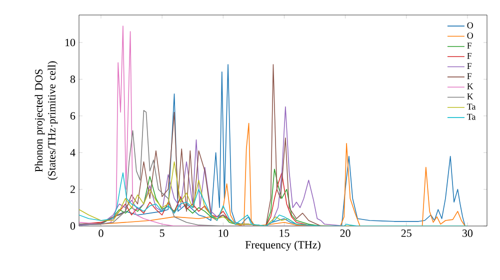 This screenshot has width=500, height=280. Describe the element at coordinates (73, 116) in the screenshot. I see `y-tick-label: 6` at that location.